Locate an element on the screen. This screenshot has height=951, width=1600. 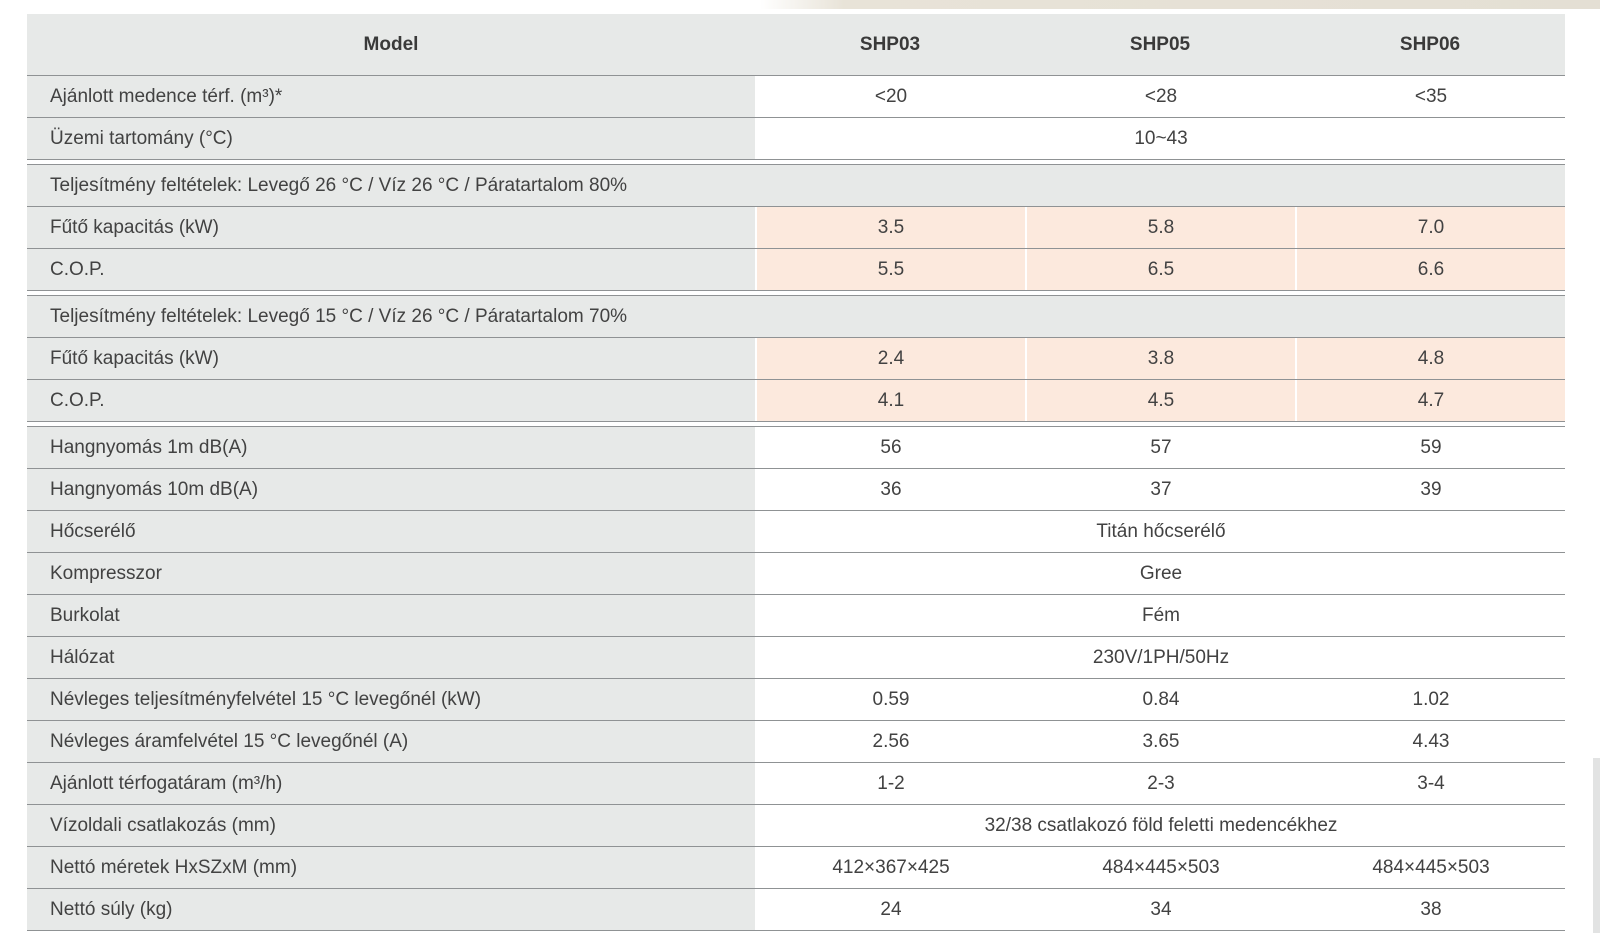
cell-value-shp06: 6.6 is located at coordinates (1430, 269).